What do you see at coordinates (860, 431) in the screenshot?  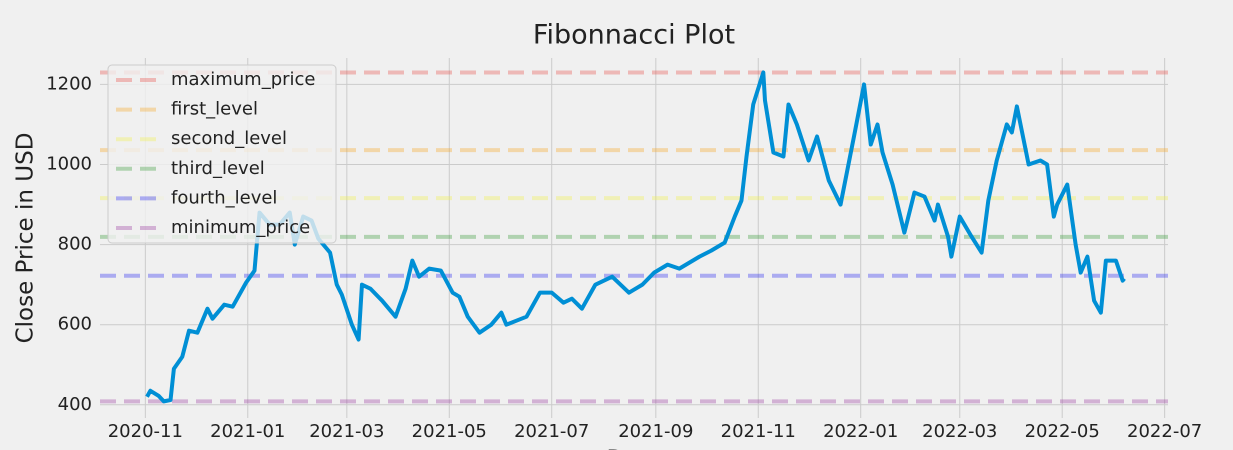 I see `x-tick-label: 2022-01` at bounding box center [860, 431].